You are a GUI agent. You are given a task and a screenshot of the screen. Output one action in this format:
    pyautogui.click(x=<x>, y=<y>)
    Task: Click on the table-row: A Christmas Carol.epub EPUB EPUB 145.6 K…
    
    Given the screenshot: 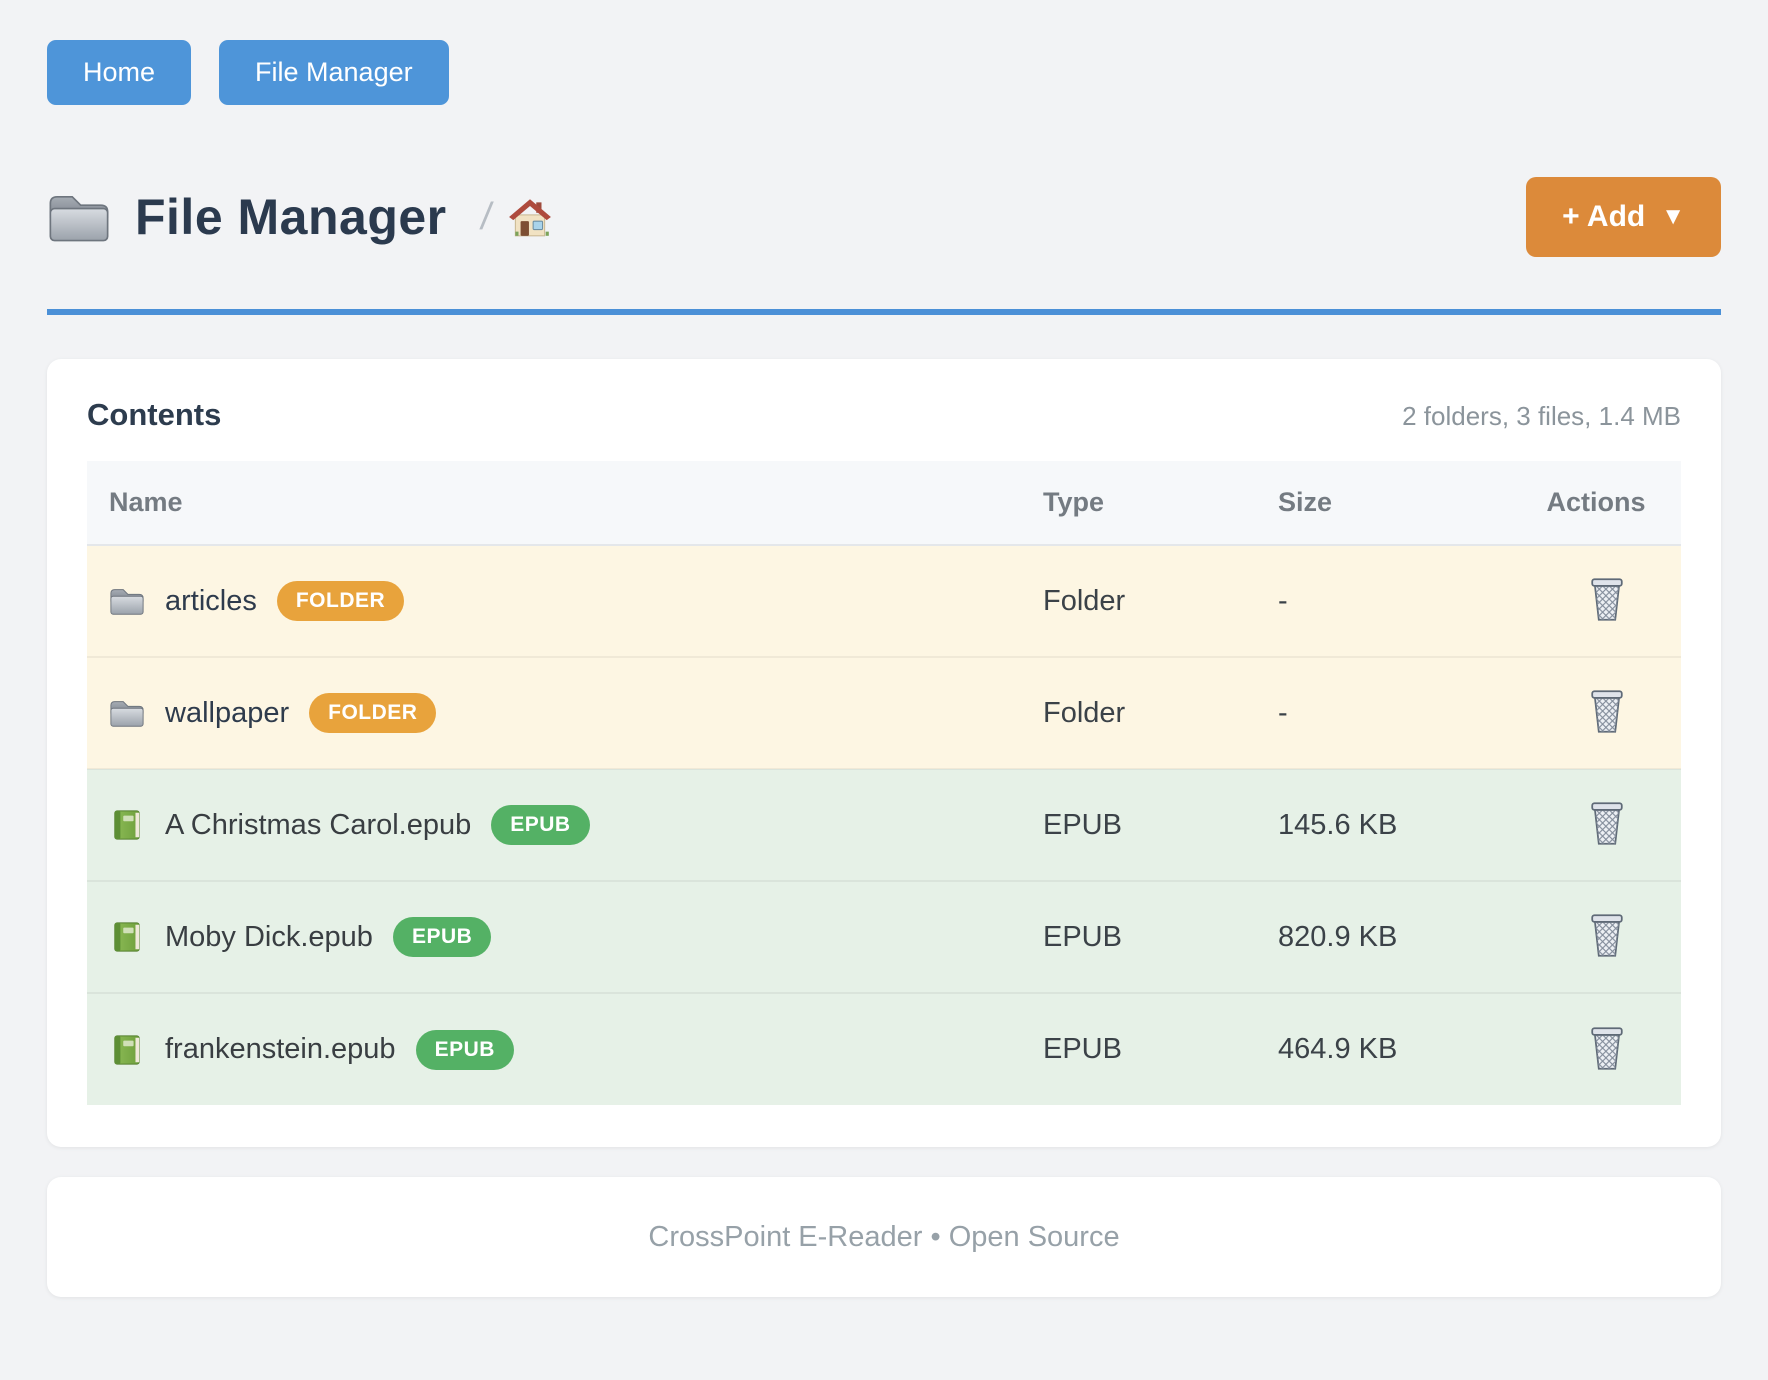 What is the action you would take?
    pyautogui.click(x=884, y=824)
    